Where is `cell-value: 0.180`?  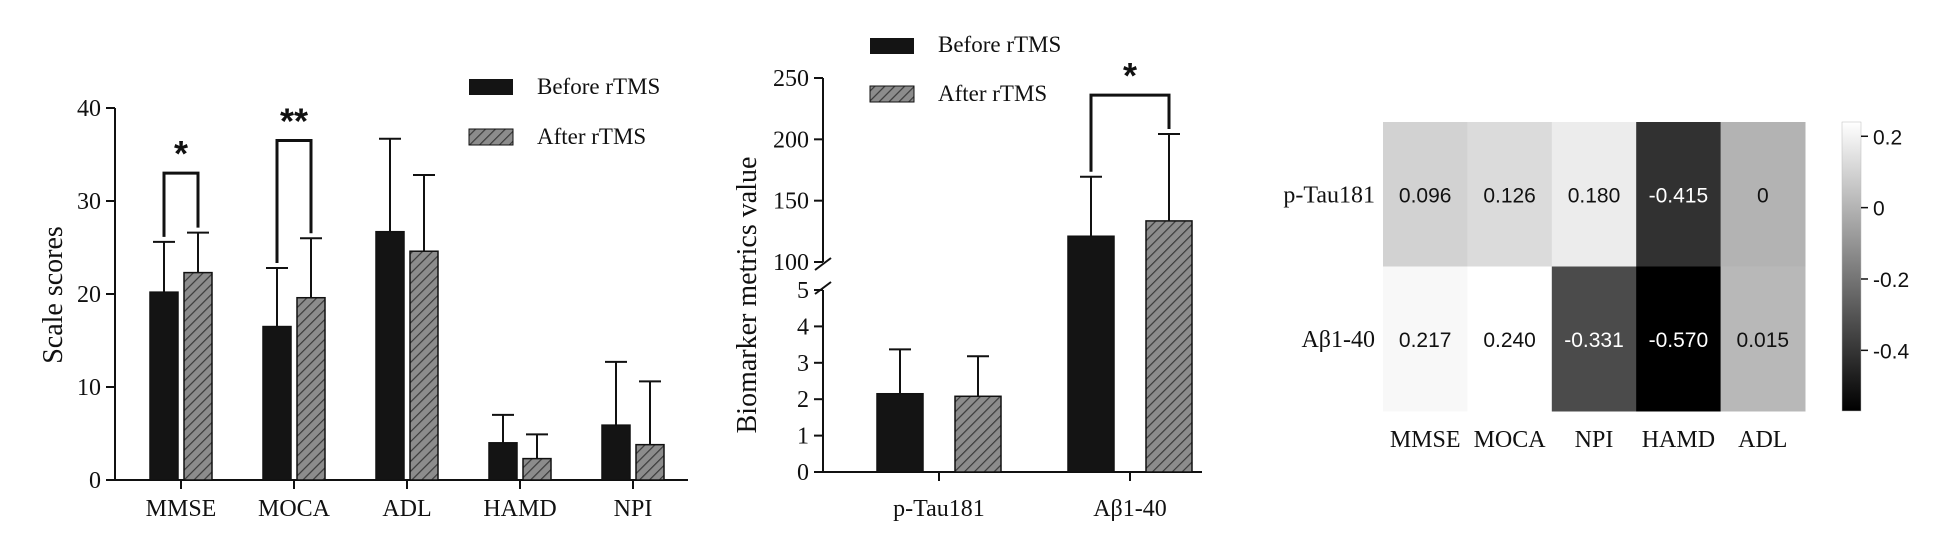 cell-value: 0.180 is located at coordinates (1594, 195).